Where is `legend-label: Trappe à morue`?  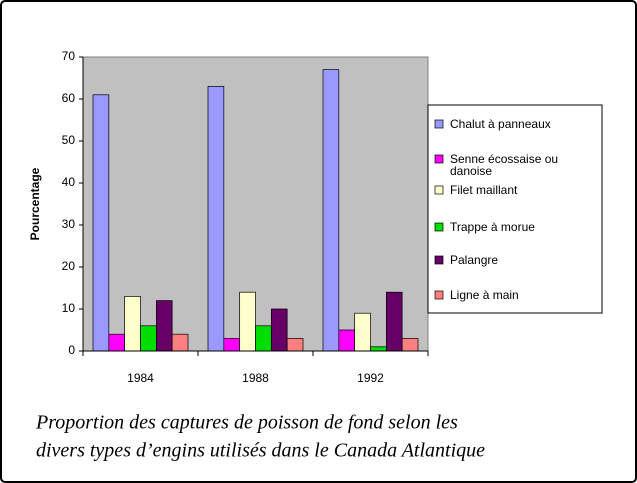
legend-label: Trappe à morue is located at coordinates (492, 227).